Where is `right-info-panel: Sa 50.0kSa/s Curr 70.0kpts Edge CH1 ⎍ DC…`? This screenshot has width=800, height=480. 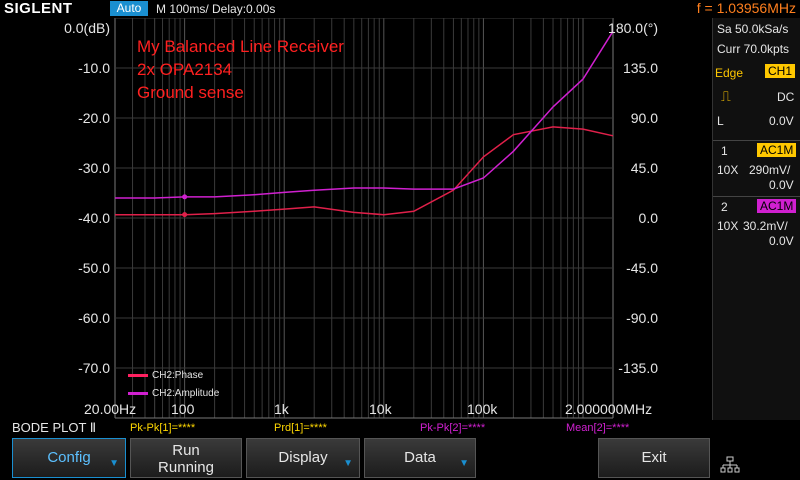 right-info-panel: Sa 50.0kSa/s Curr 70.0kpts Edge CH1 ⎍ DC… is located at coordinates (756, 219).